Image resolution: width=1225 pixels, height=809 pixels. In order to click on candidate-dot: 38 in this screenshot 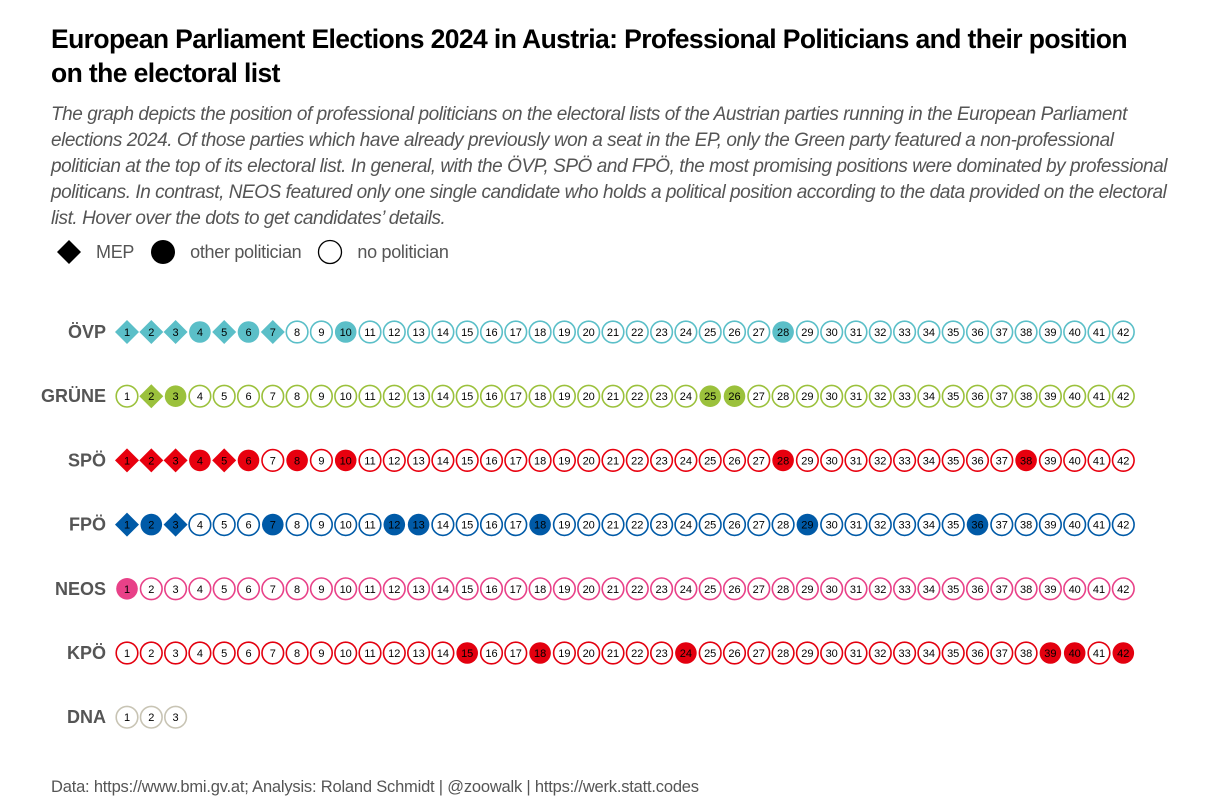, I will do `click(1026, 396)`.